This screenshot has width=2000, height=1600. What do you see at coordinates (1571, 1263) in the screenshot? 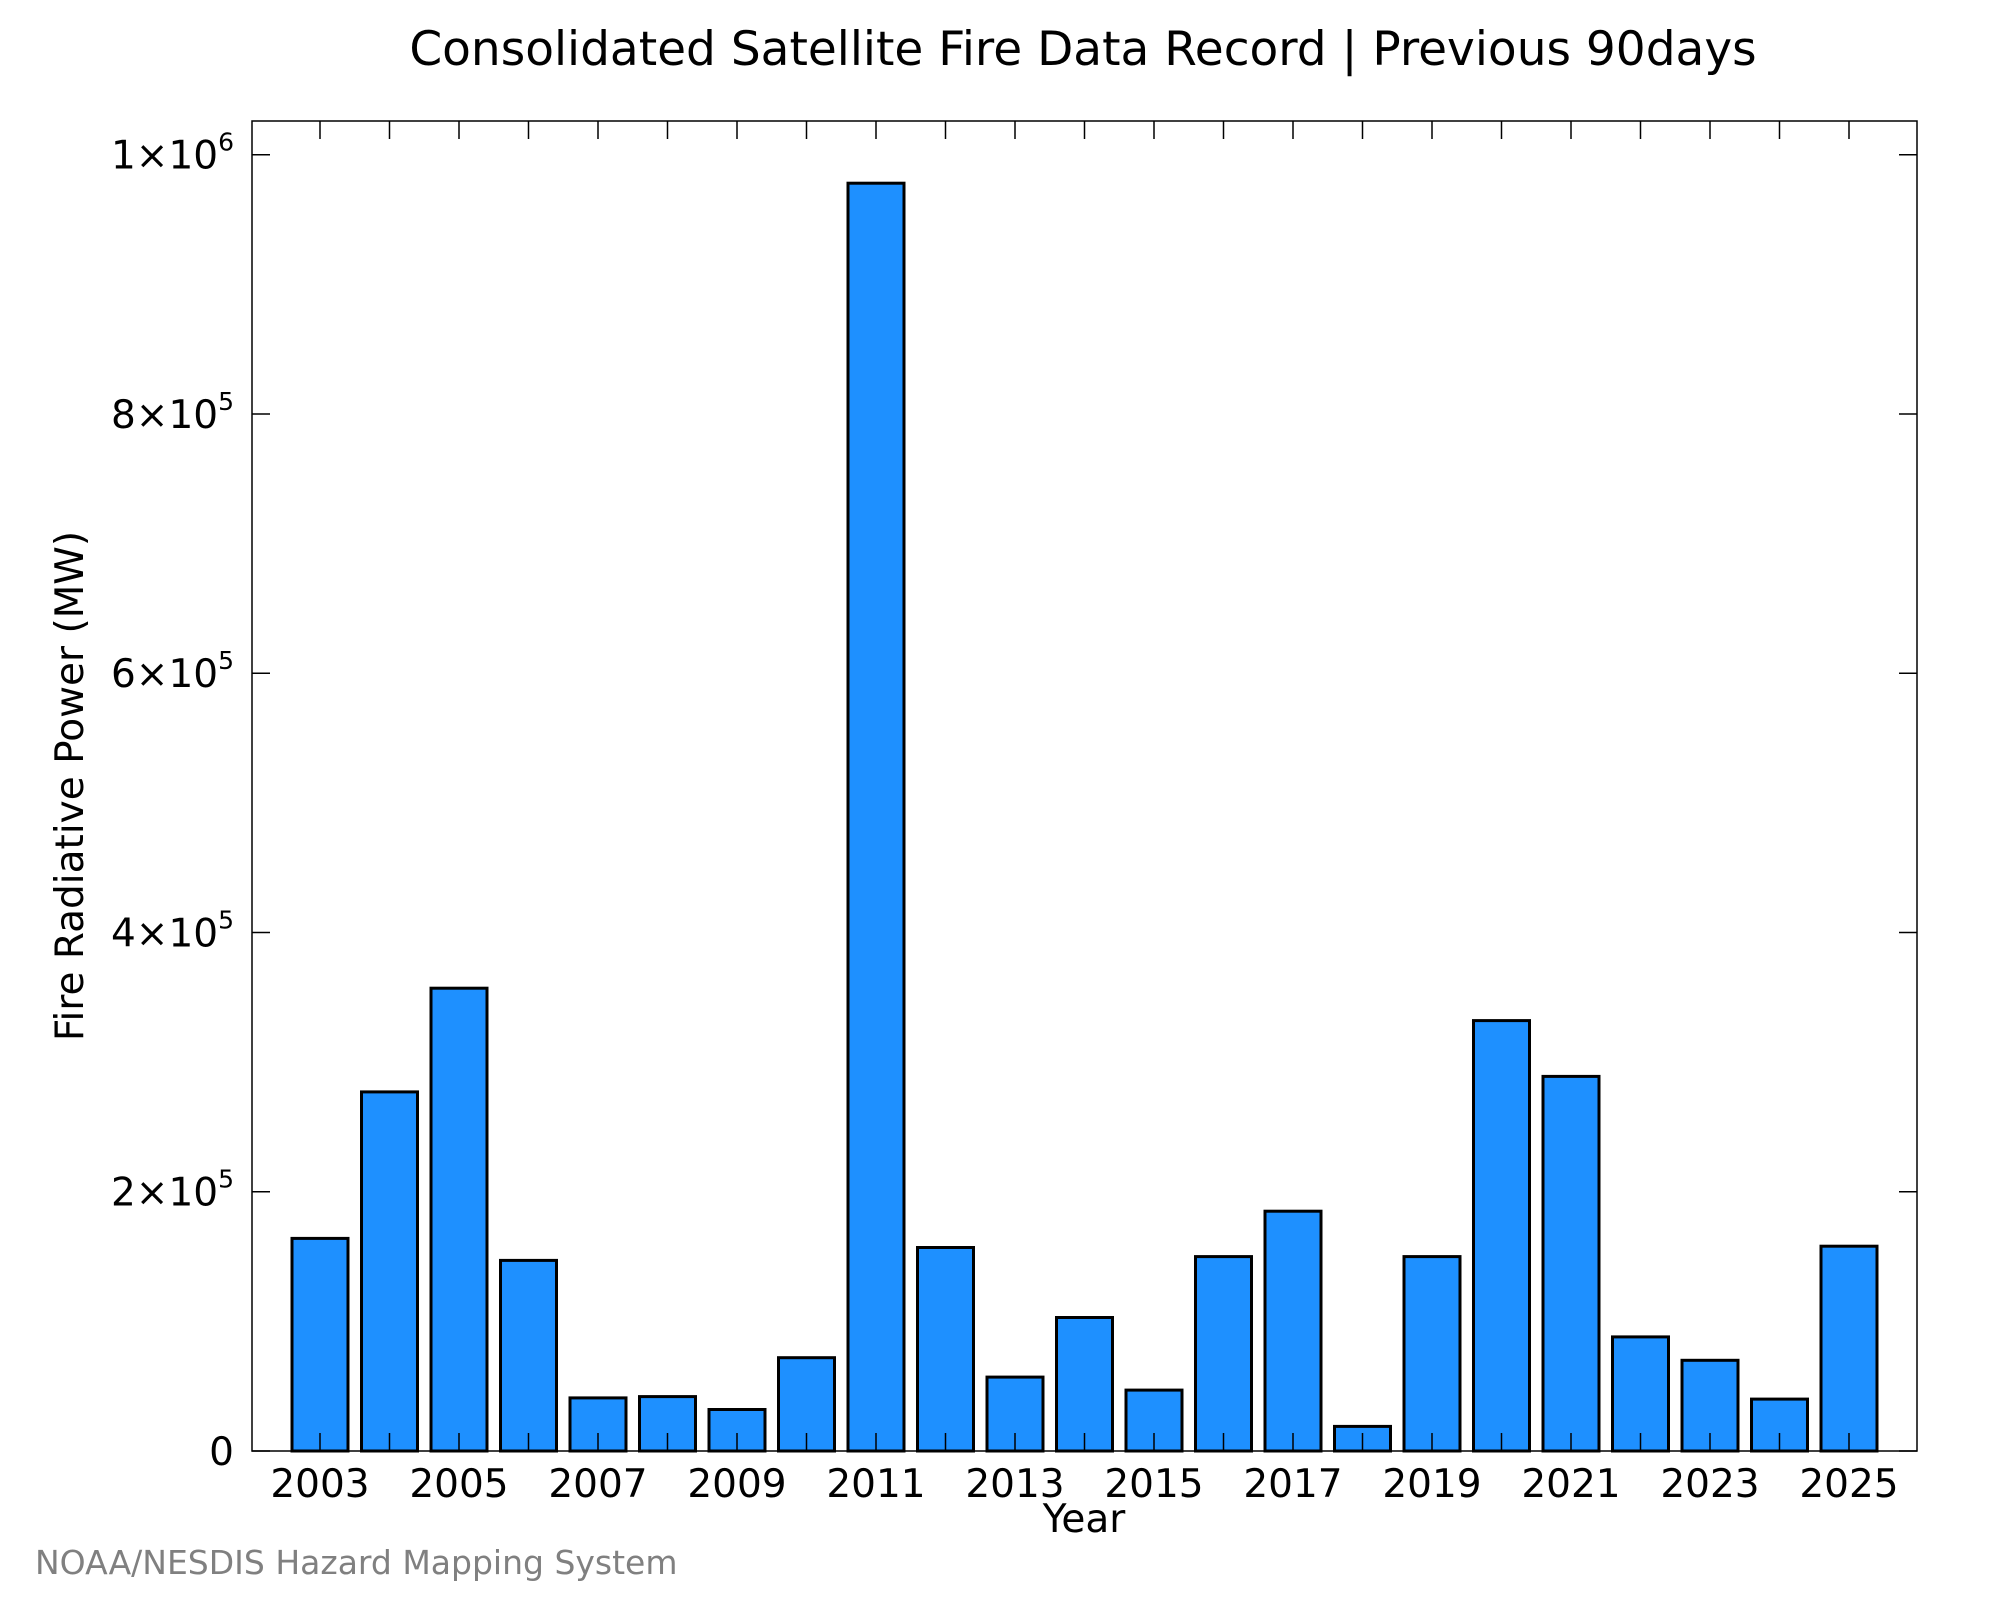
I see `bar-2021` at bounding box center [1571, 1263].